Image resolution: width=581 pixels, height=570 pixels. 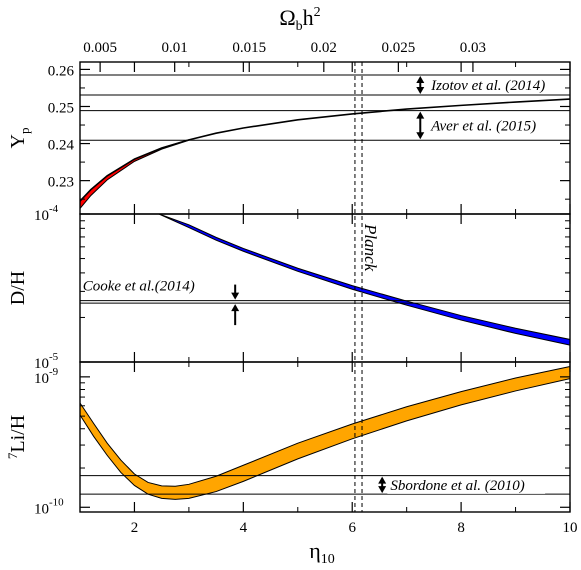 I want to click on x-axis-title-main: η, so click(x=315, y=550).